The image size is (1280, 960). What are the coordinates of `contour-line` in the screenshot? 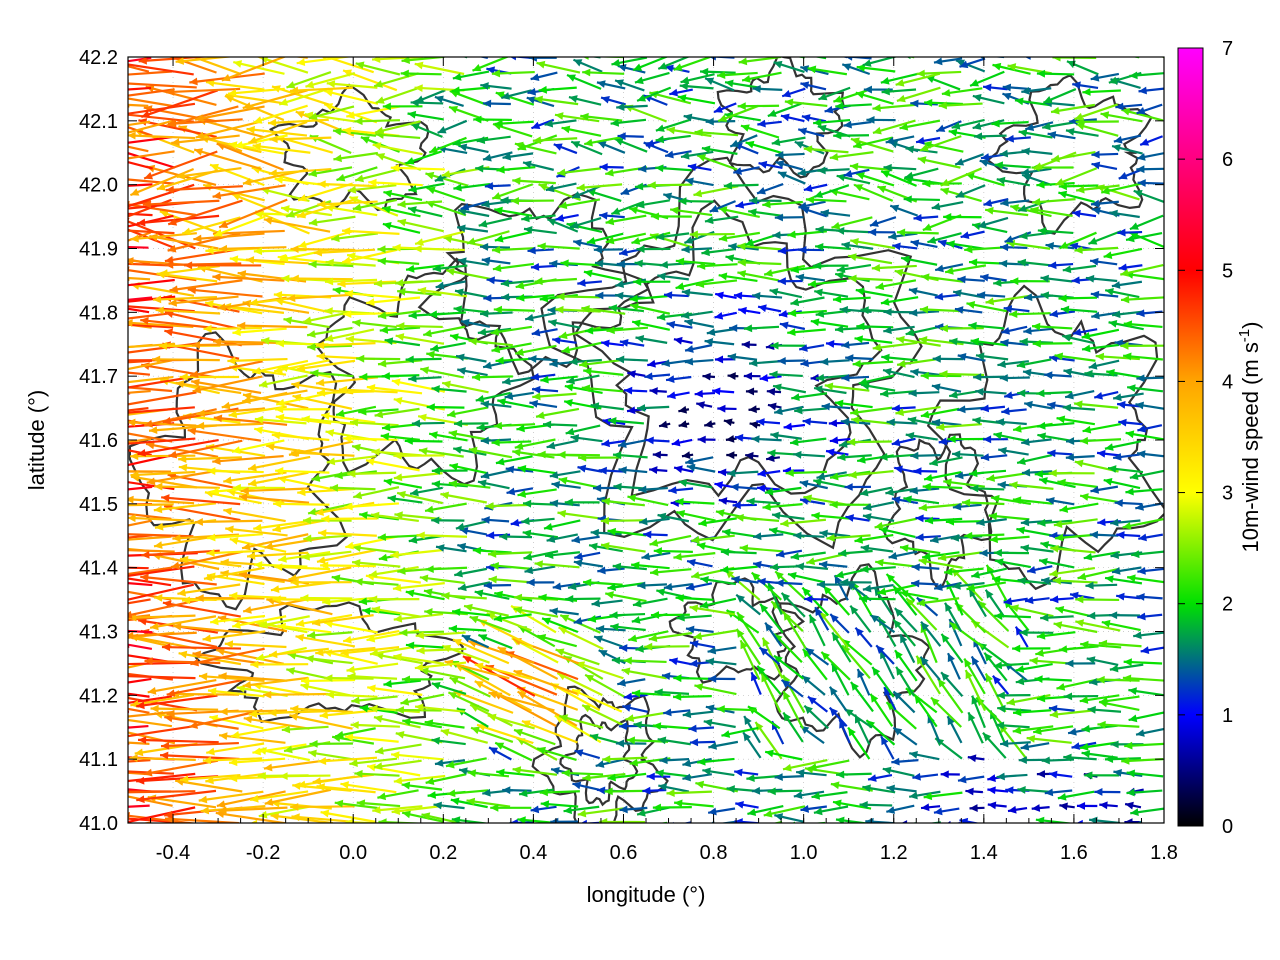 It's located at (349, 147).